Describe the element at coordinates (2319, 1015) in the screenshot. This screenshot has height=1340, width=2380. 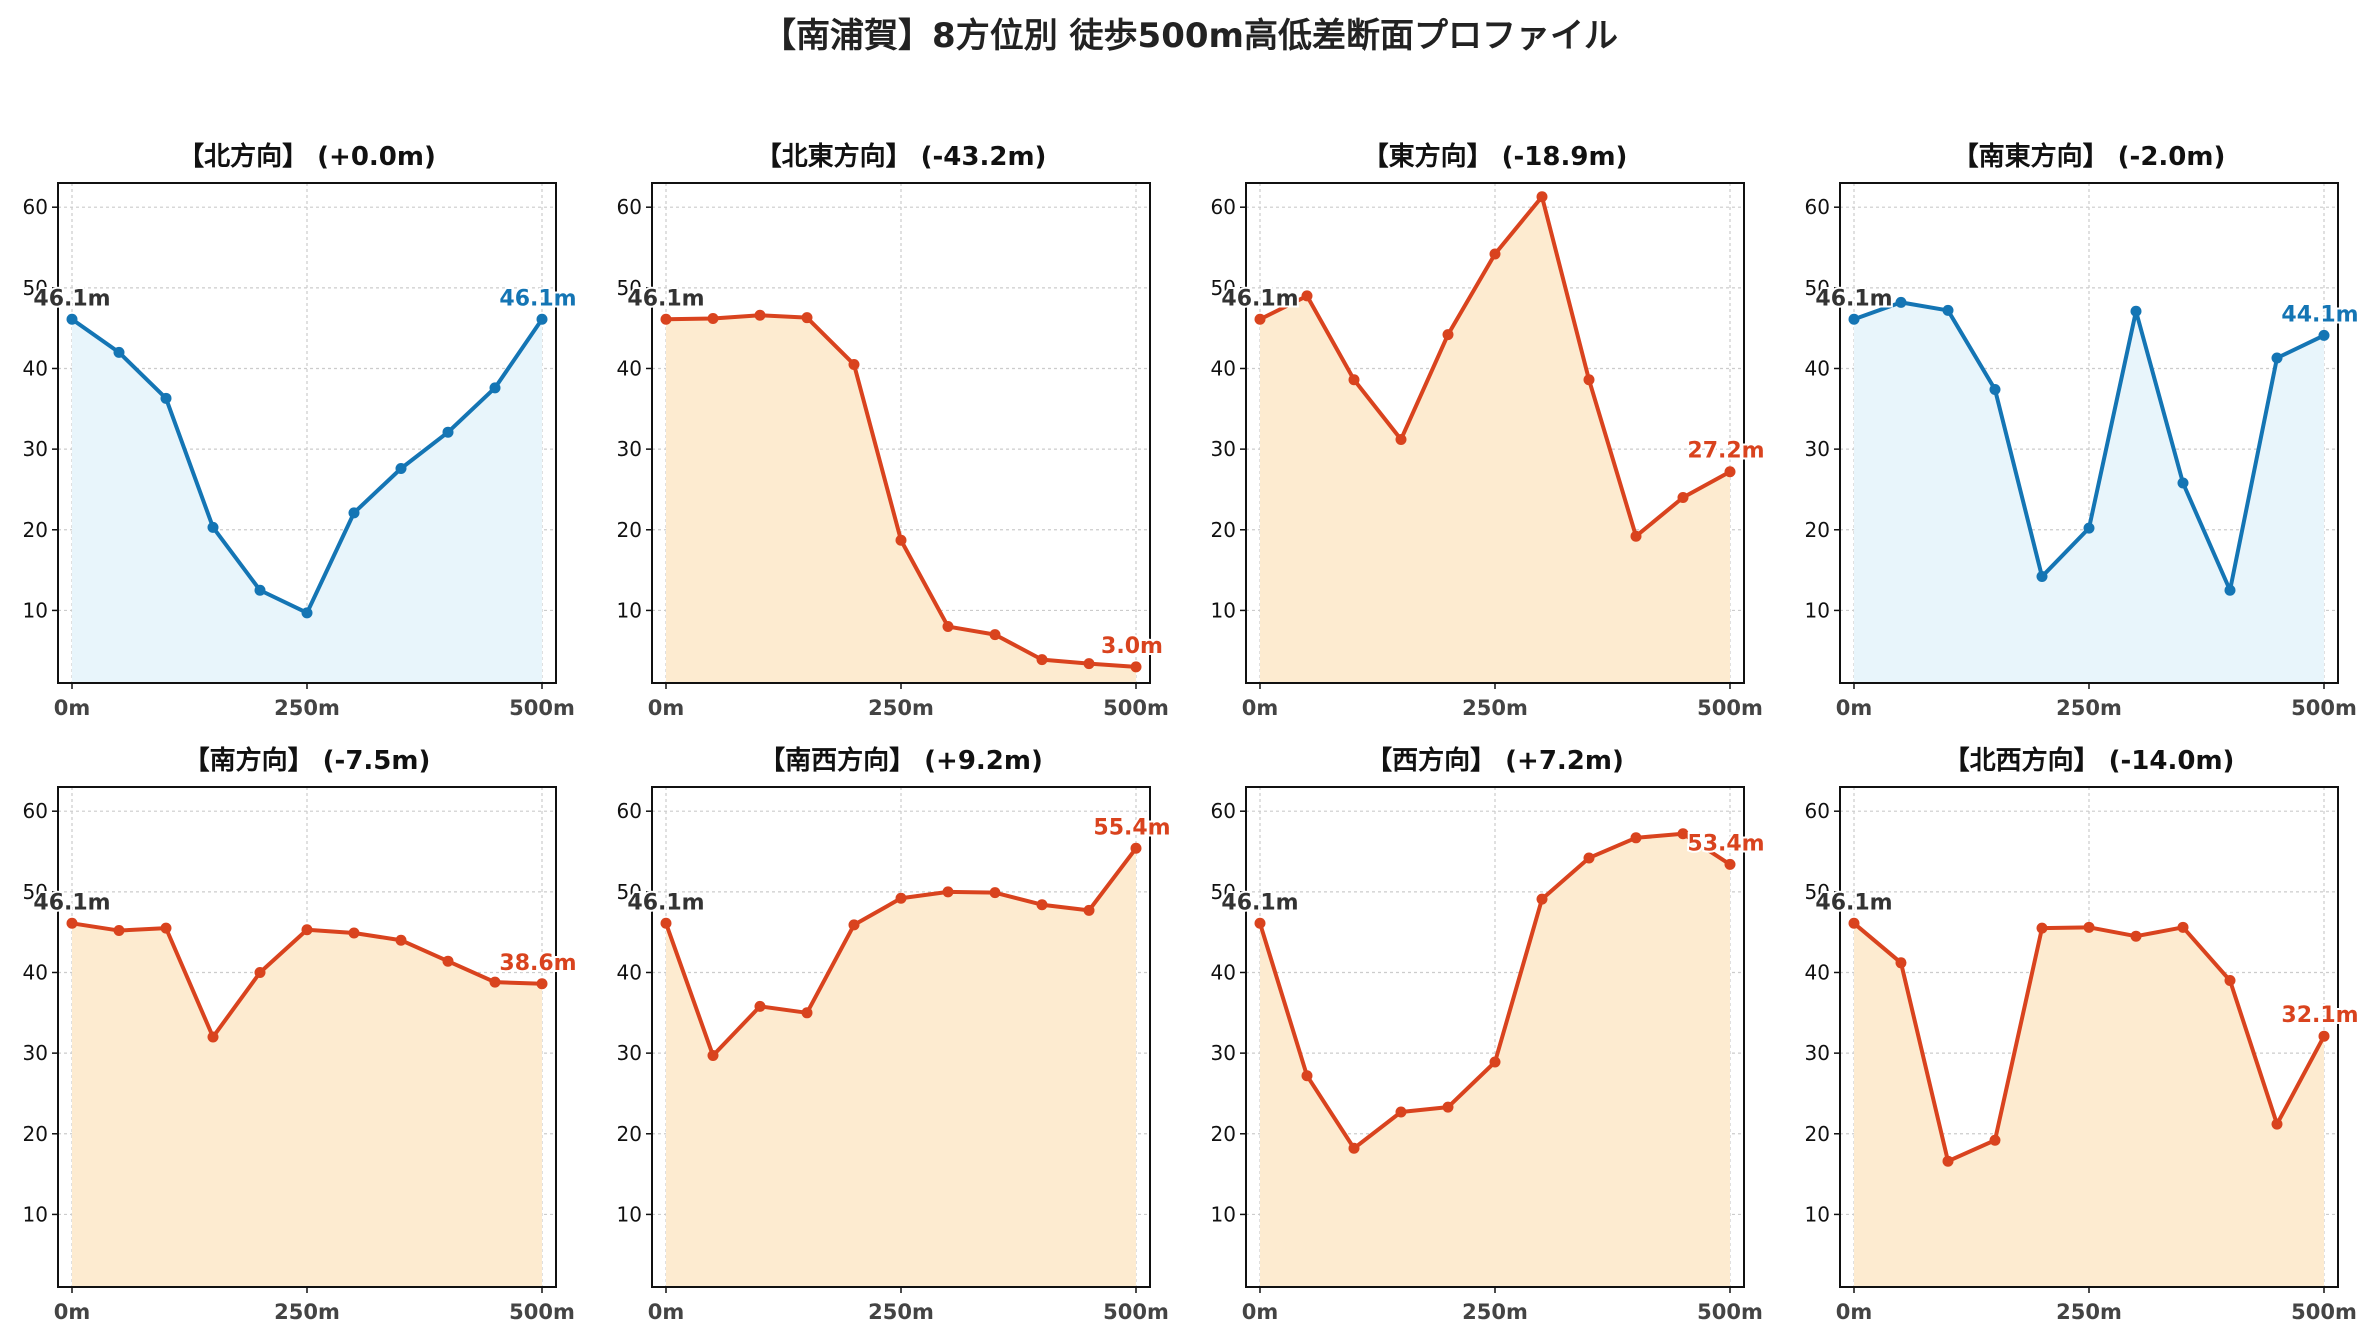
I see `end-value-label: 32.1m` at that location.